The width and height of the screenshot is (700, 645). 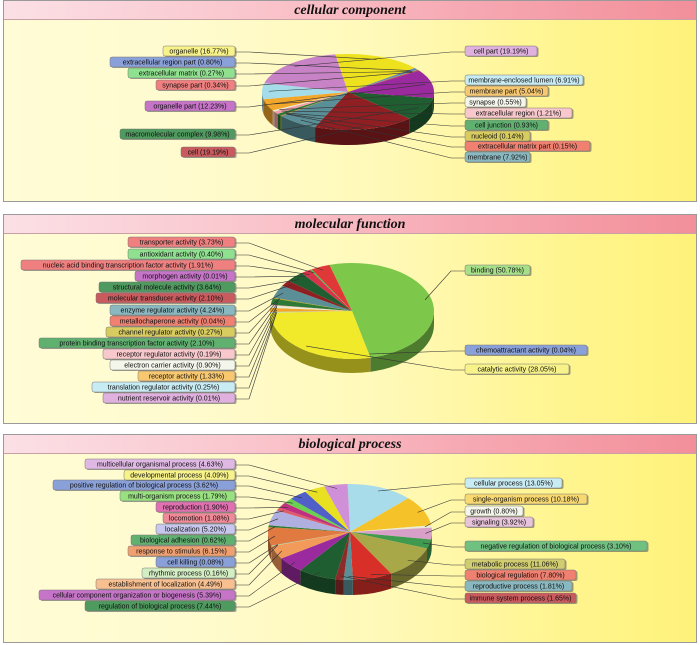 I want to click on panel-header: molecular function, so click(x=350, y=224).